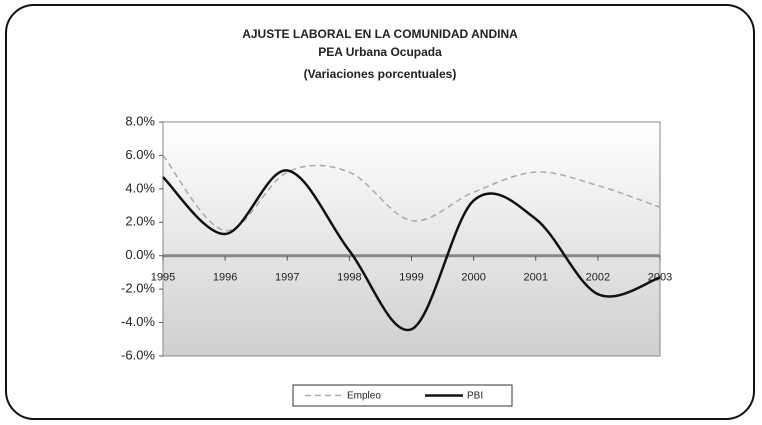 Image resolution: width=762 pixels, height=425 pixels. Describe the element at coordinates (598, 278) in the screenshot. I see `x-tick-label: 2002` at that location.